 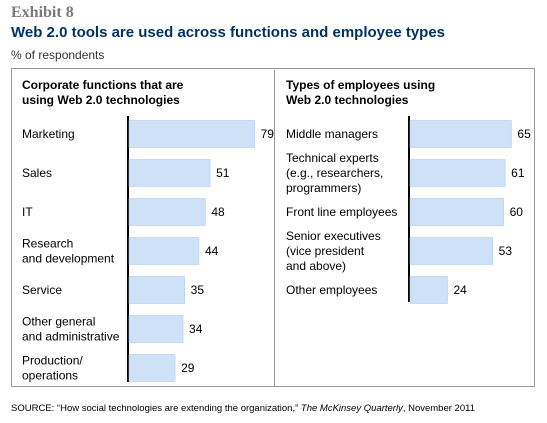 I want to click on category-label-3-line-0: Research, so click(x=47, y=244).